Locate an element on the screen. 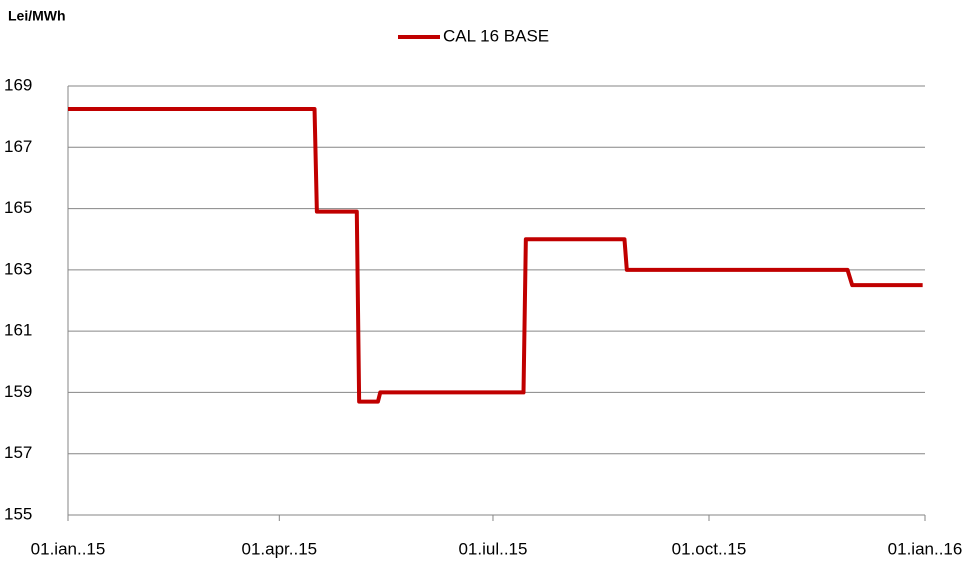  legend-label: CAL 16 BASE is located at coordinates (496, 35).